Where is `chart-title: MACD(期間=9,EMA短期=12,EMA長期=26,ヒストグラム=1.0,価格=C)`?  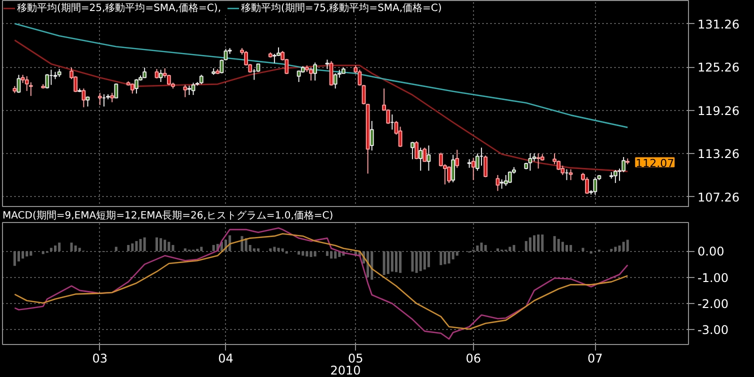 chart-title: MACD(期間=9,EMA短期=12,EMA長期=26,ヒストグラム=1.0,価格=C) is located at coordinates (168, 216).